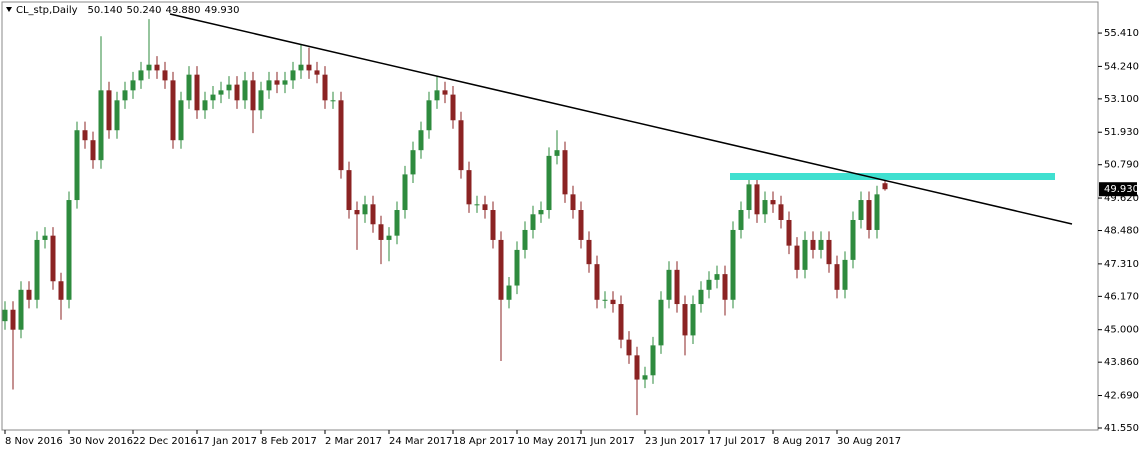 This screenshot has width=1139, height=452. What do you see at coordinates (1121, 396) in the screenshot?
I see `y-tick-label: 42.690` at bounding box center [1121, 396].